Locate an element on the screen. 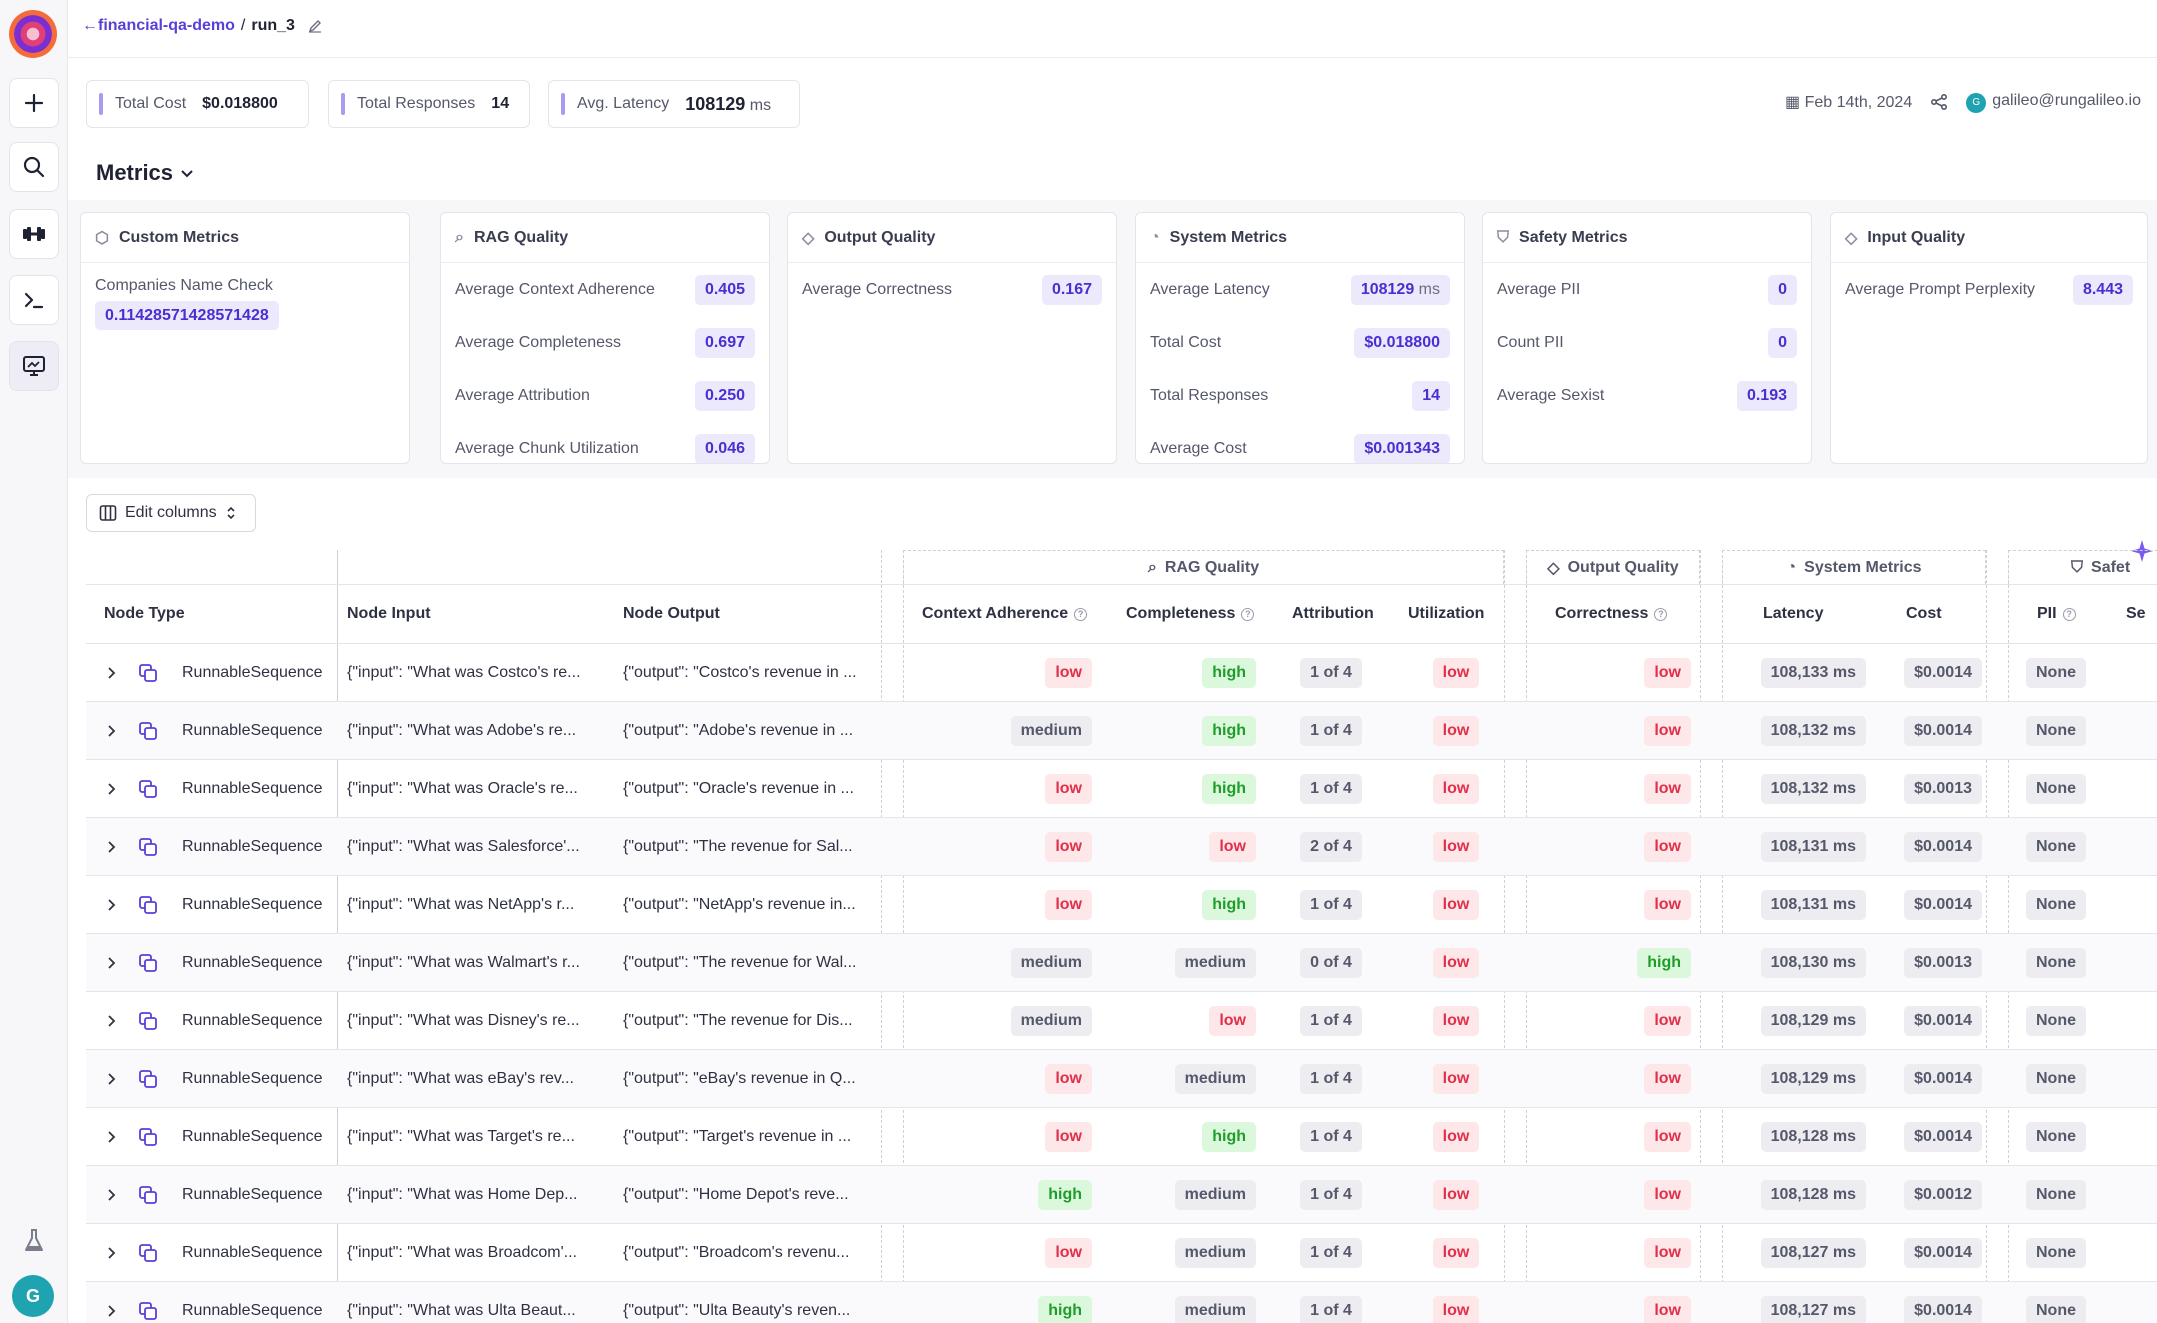 The image size is (2157, 1323). shield-icon: ⛉ is located at coordinates (1503, 237).